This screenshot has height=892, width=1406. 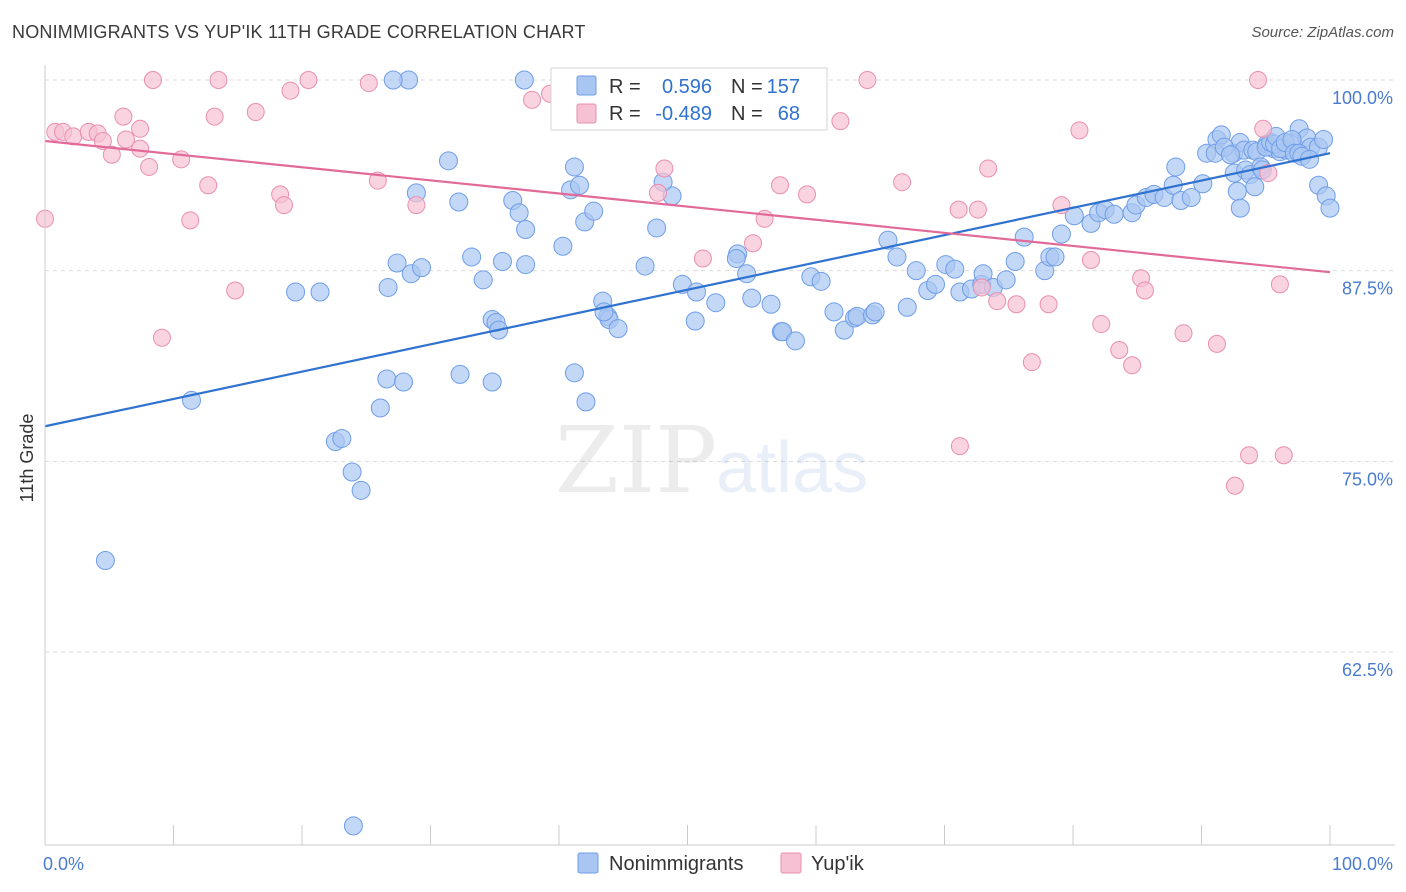 I want to click on legend-box-frame, so click(x=689, y=99).